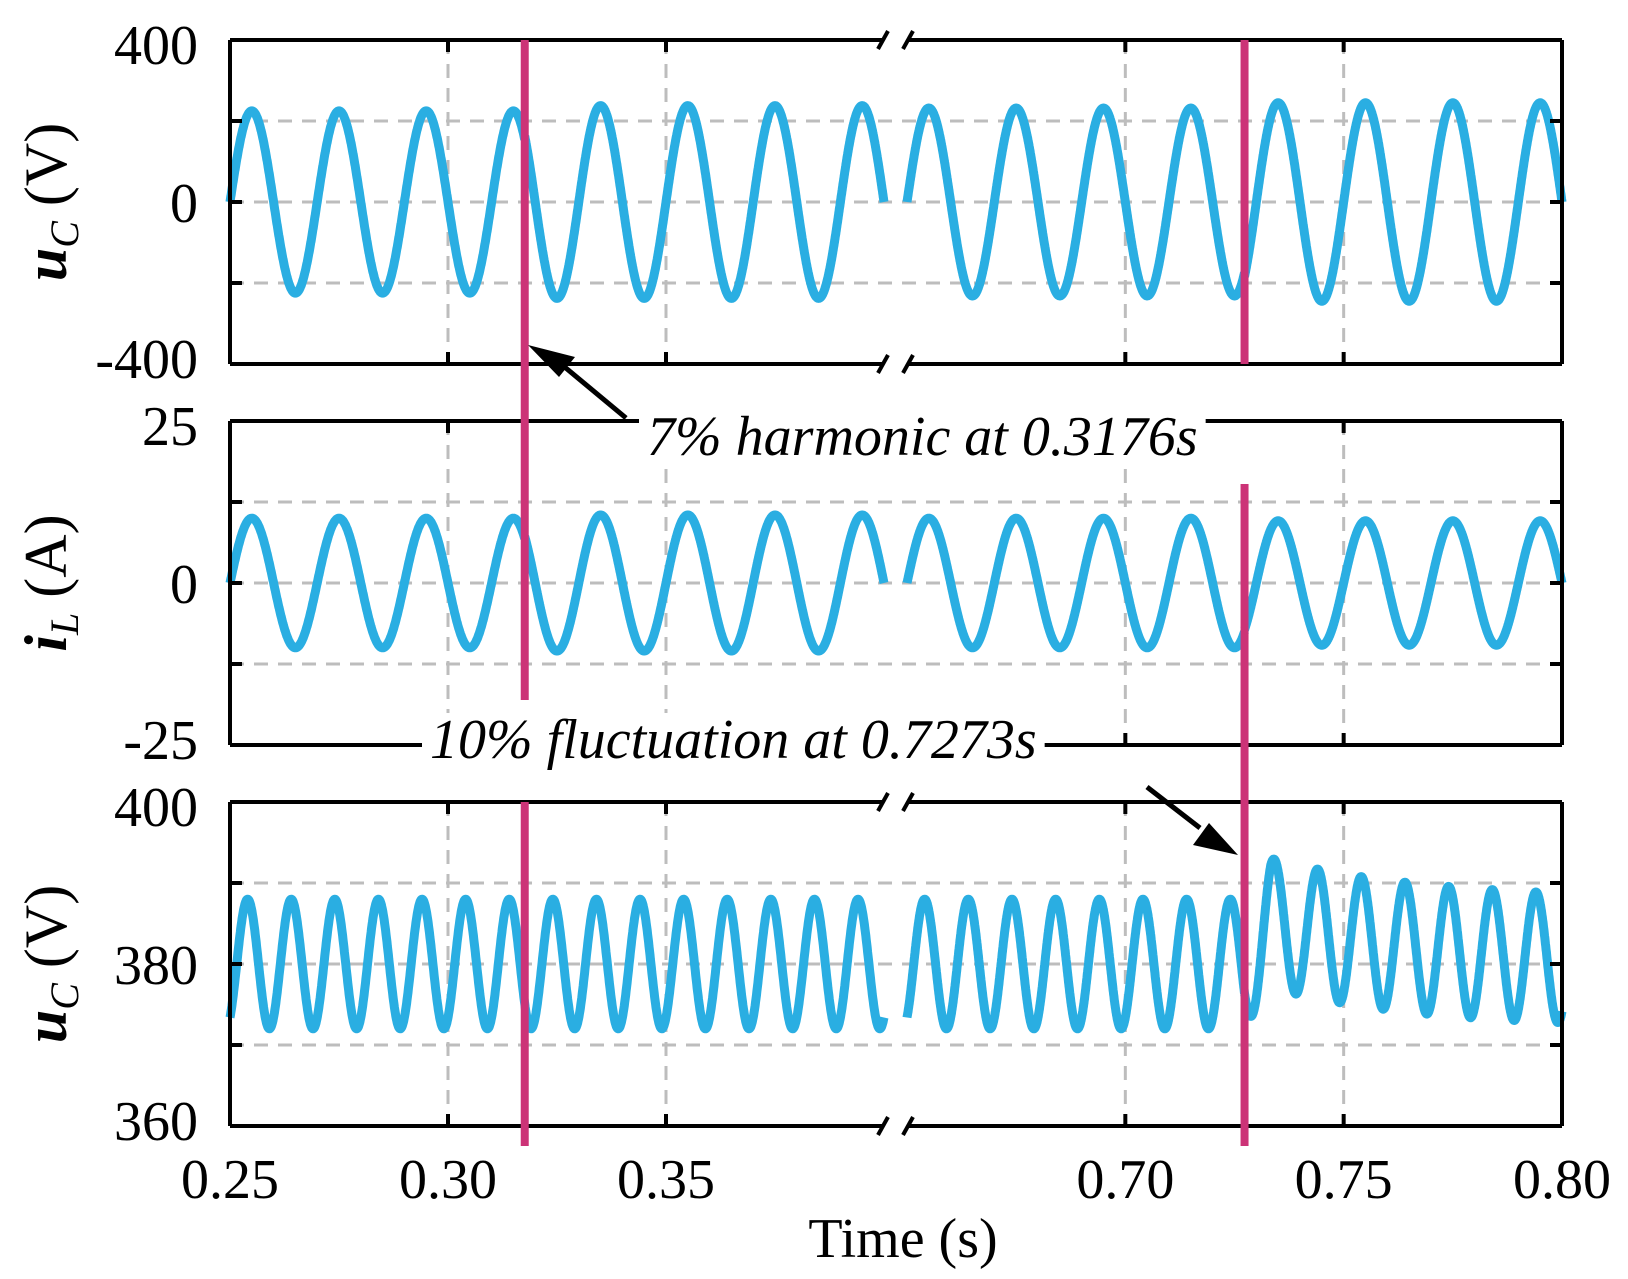 This screenshot has width=1628, height=1279. What do you see at coordinates (1191, 820) in the screenshot?
I see `annotation-fluctuation-arrow` at bounding box center [1191, 820].